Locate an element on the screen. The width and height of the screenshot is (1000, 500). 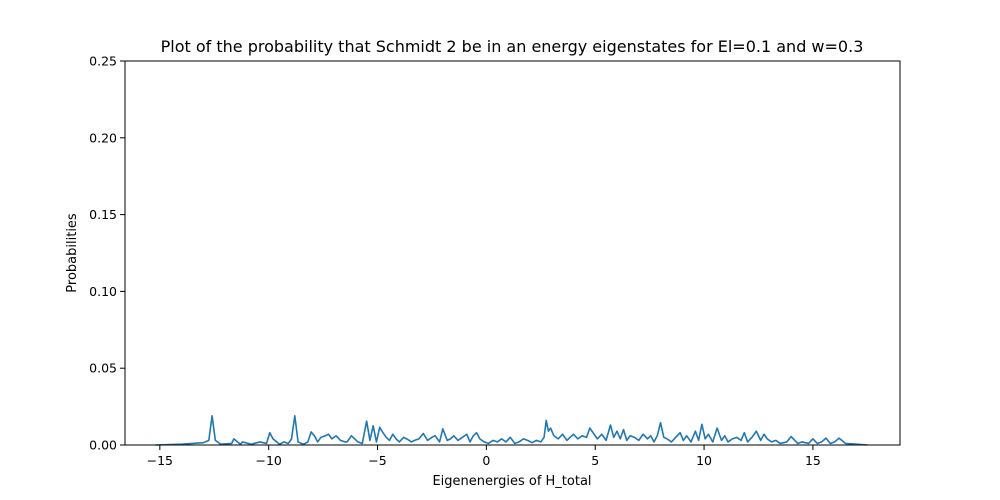
x-tick-label: 10 is located at coordinates (704, 460).